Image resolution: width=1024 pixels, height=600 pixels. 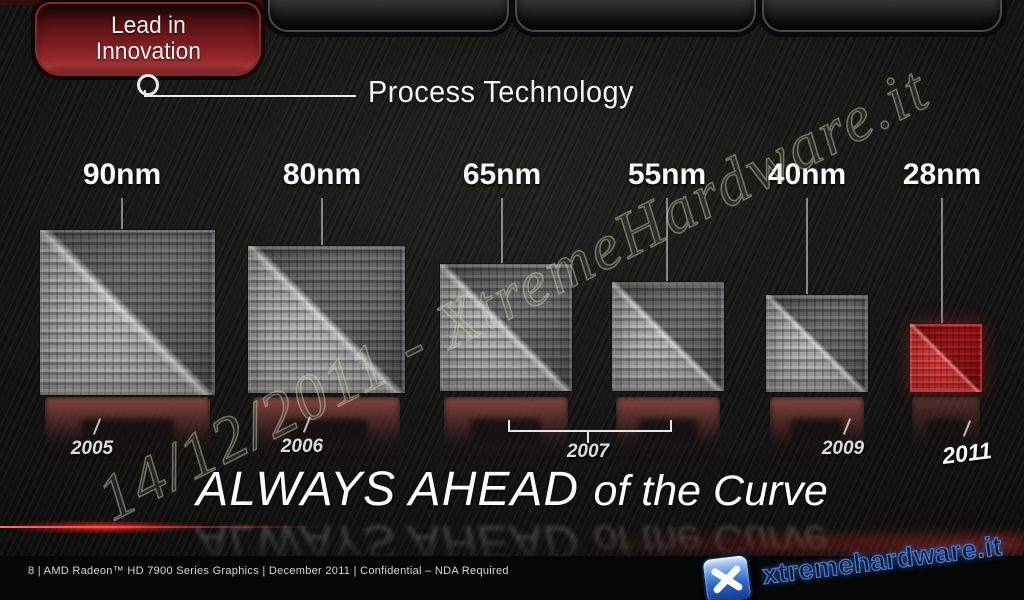 What do you see at coordinates (817, 343) in the screenshot?
I see `die-40nm` at bounding box center [817, 343].